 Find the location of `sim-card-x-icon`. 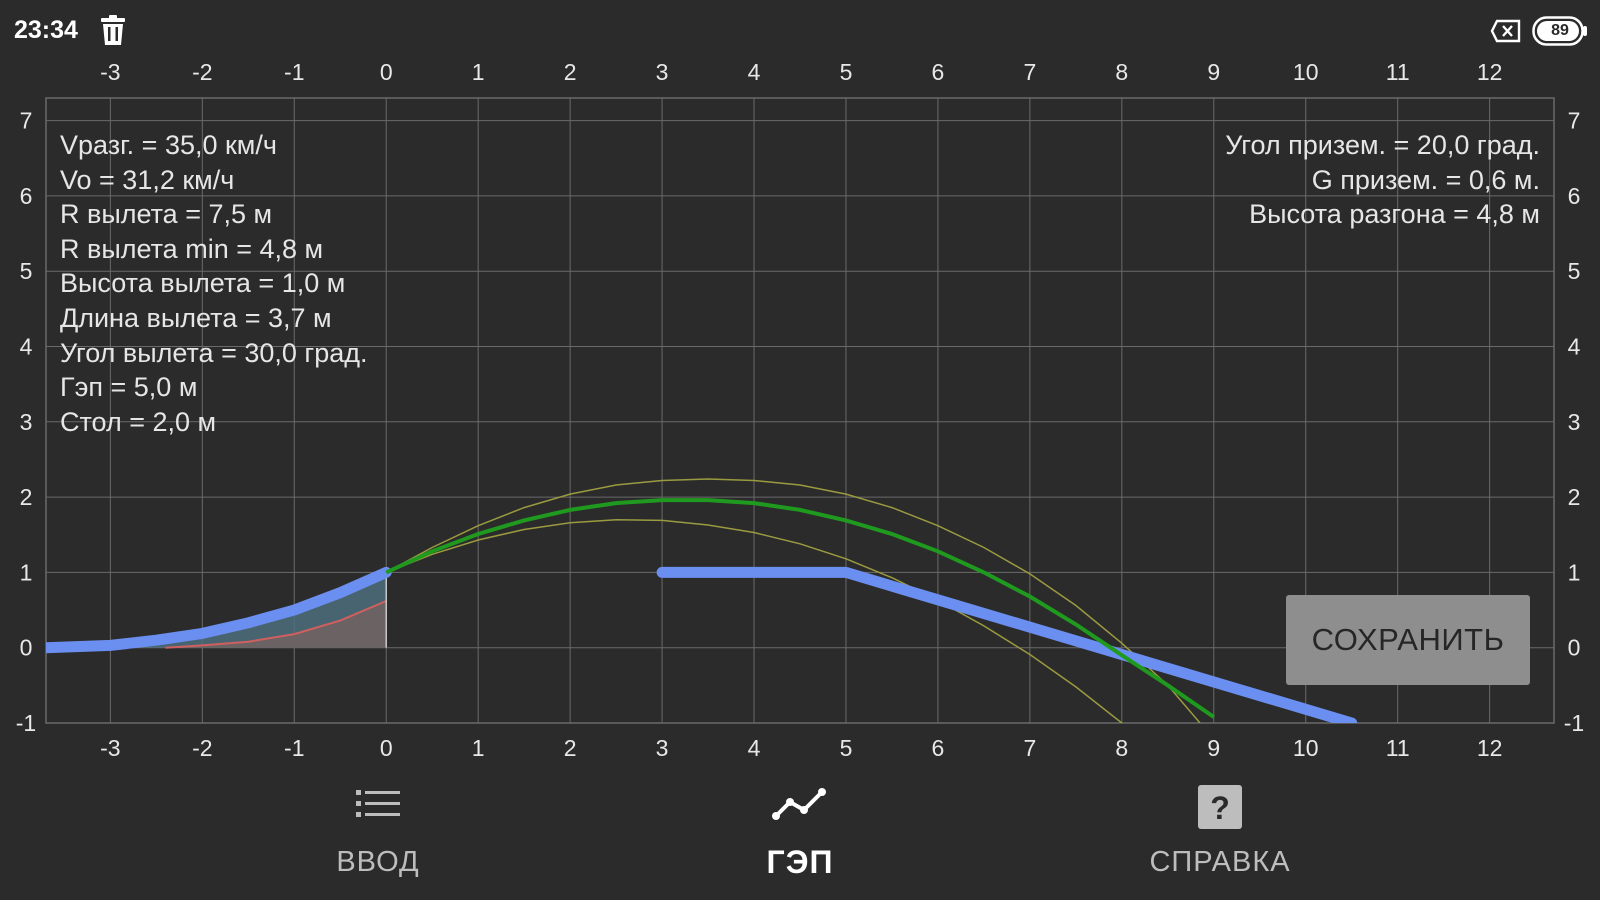

sim-card-x-icon is located at coordinates (1505, 31).